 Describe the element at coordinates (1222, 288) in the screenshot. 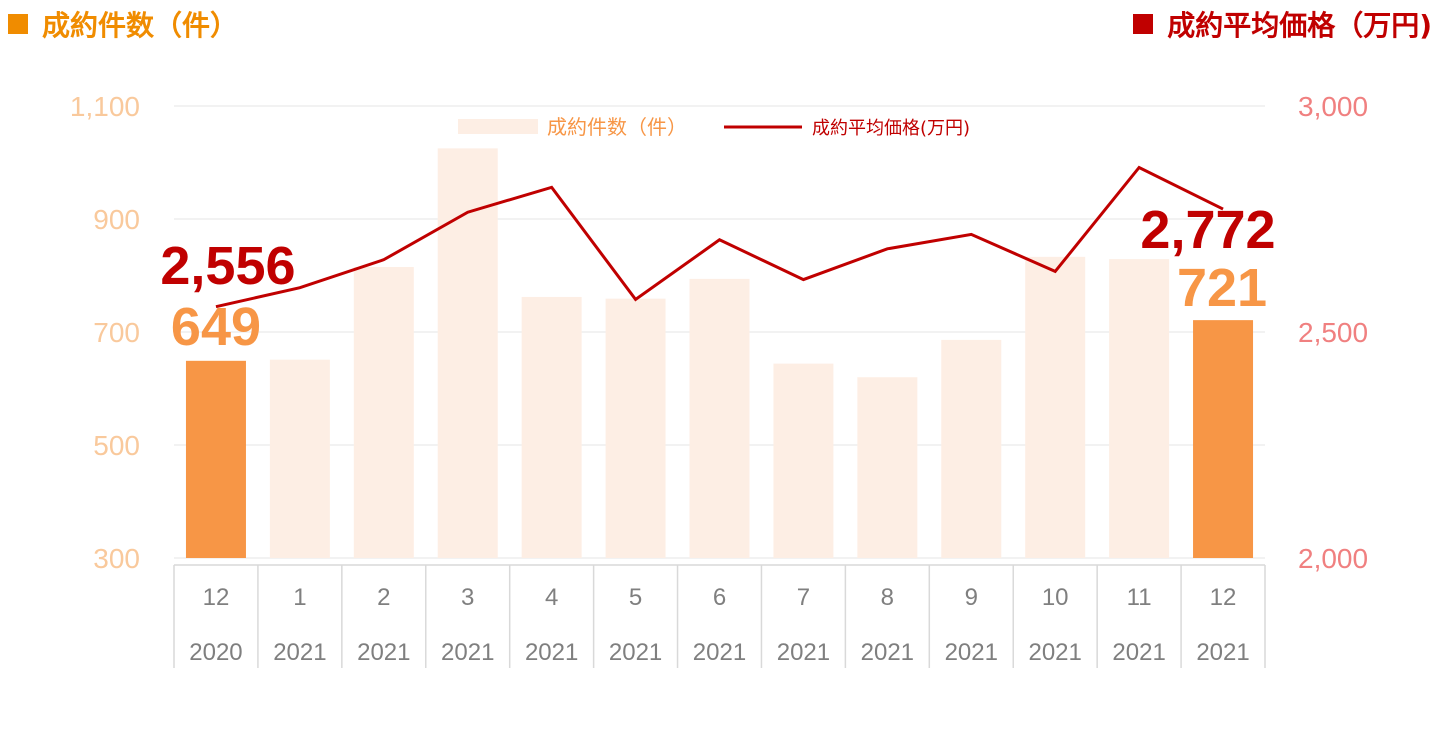

I see `last-count-annotation: 721` at that location.